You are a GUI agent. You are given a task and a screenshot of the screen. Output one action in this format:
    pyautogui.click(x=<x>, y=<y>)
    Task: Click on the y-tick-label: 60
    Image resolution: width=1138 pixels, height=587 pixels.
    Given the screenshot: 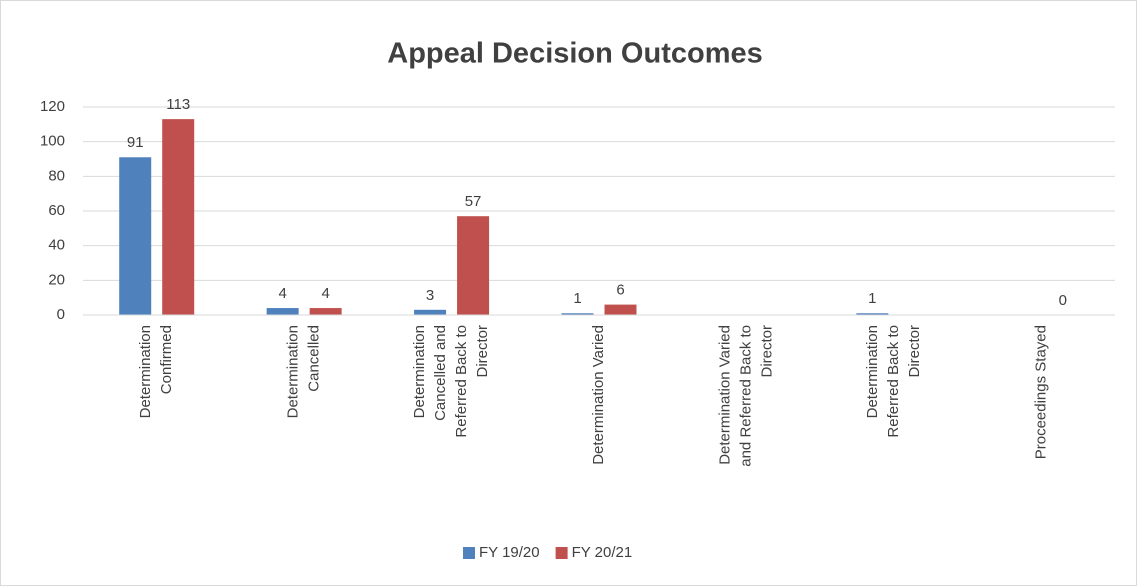 What is the action you would take?
    pyautogui.click(x=56, y=210)
    